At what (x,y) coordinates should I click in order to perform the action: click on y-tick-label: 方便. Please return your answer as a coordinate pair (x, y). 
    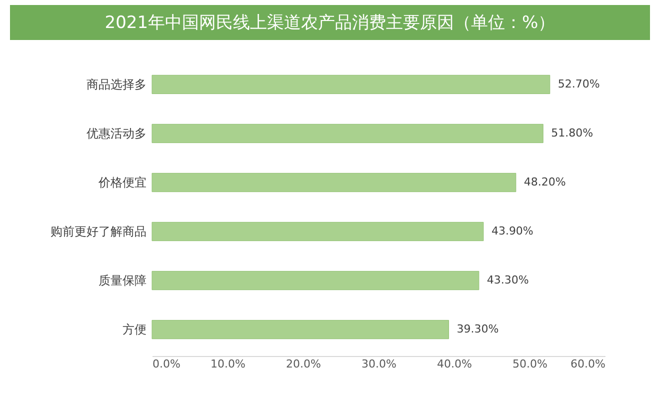
    Looking at the image, I should click on (134, 329).